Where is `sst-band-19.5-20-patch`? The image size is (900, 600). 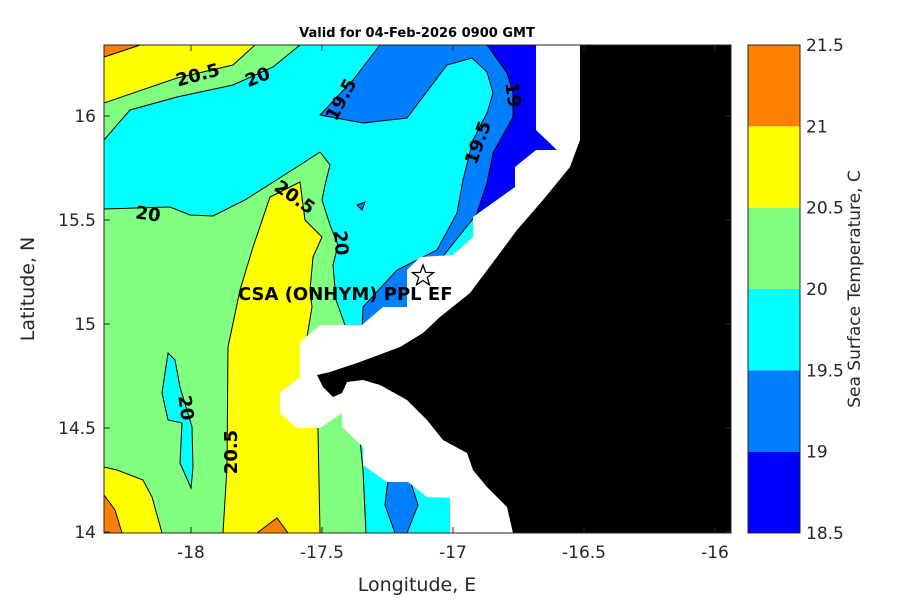 sst-band-19.5-20-patch is located at coordinates (177, 420).